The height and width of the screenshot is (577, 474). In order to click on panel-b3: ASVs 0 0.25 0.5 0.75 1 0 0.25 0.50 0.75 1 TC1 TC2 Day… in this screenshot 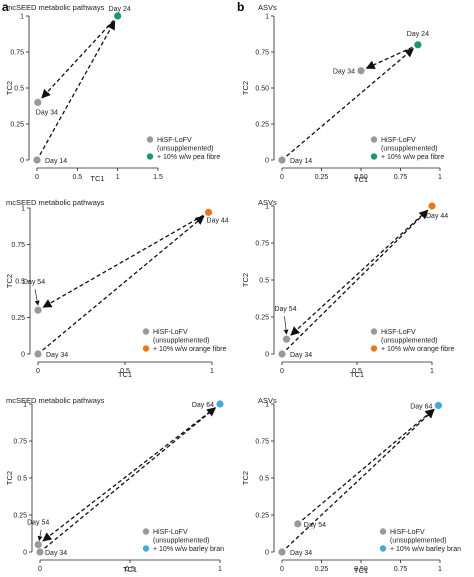, I will do `click(351, 485)`.